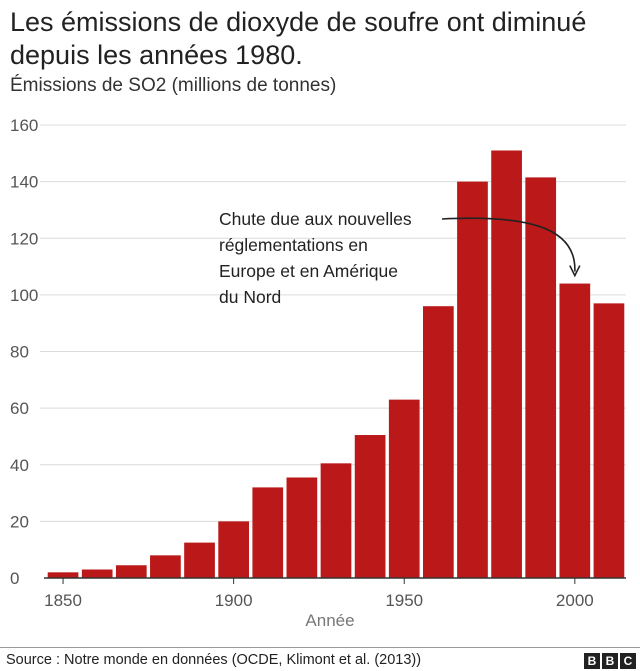 This screenshot has width=640, height=671. I want to click on x-tick-label: 2000, so click(575, 600).